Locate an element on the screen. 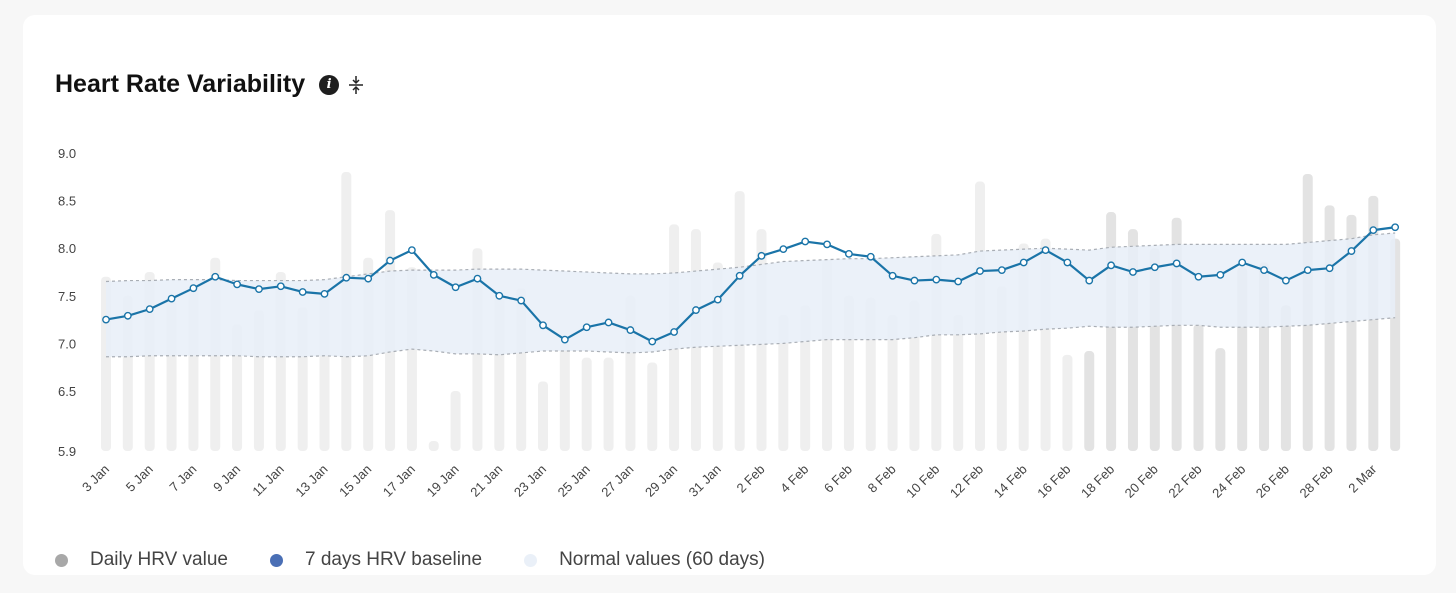 The image size is (1456, 593). title-row: Heart Rate Variability i is located at coordinates (210, 84).